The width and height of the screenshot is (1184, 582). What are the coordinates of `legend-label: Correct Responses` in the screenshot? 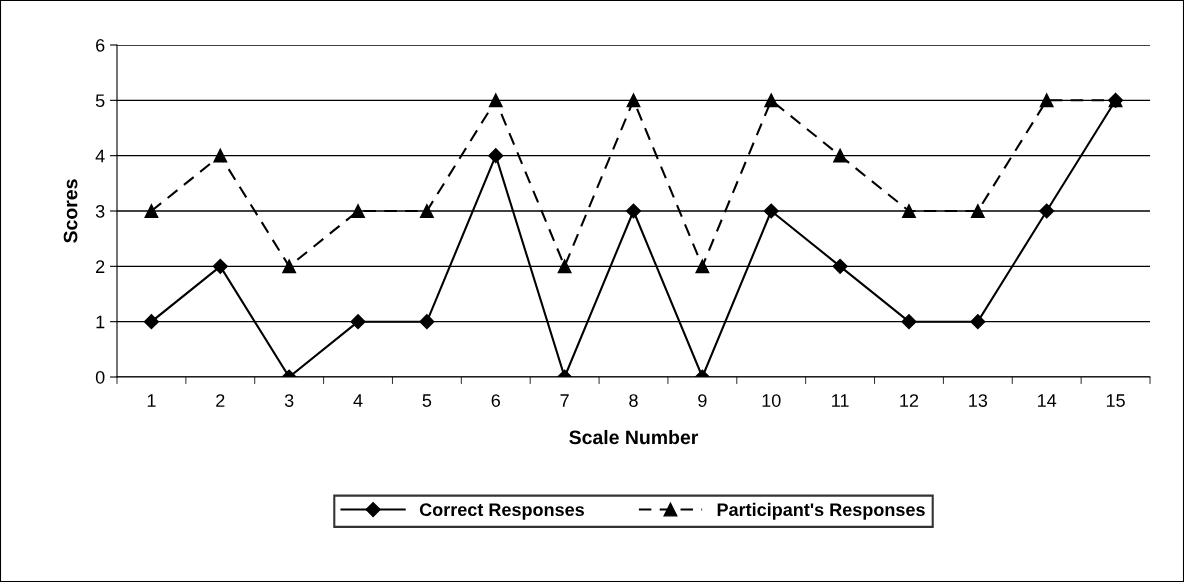 It's located at (501, 511).